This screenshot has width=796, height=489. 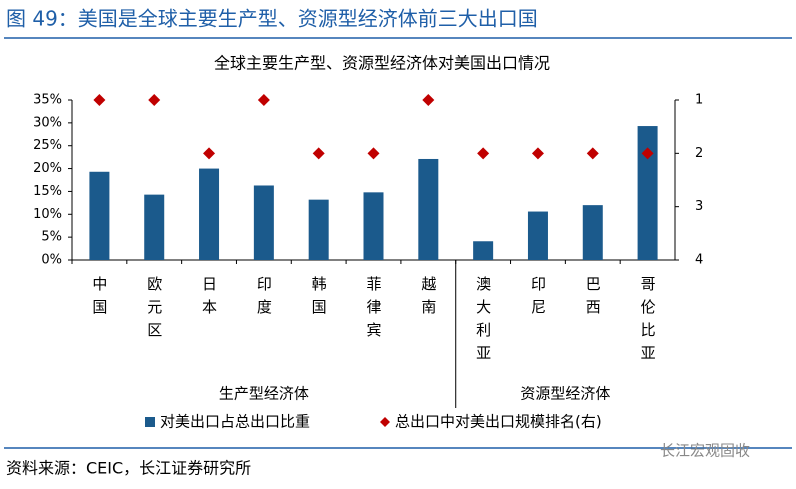 I want to click on legend-label: 总出口中对美出口规模排名(右), so click(x=498, y=422).